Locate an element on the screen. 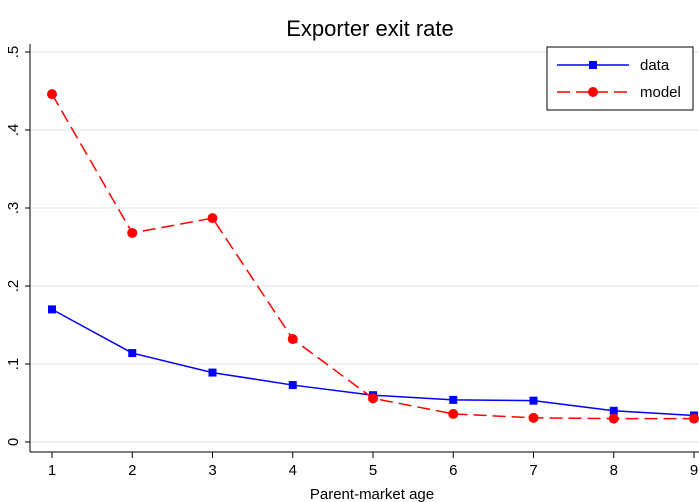 The width and height of the screenshot is (699, 502). y-axis-ticks: 0 .1 .2 .3 .4 .5 is located at coordinates (17, 246).